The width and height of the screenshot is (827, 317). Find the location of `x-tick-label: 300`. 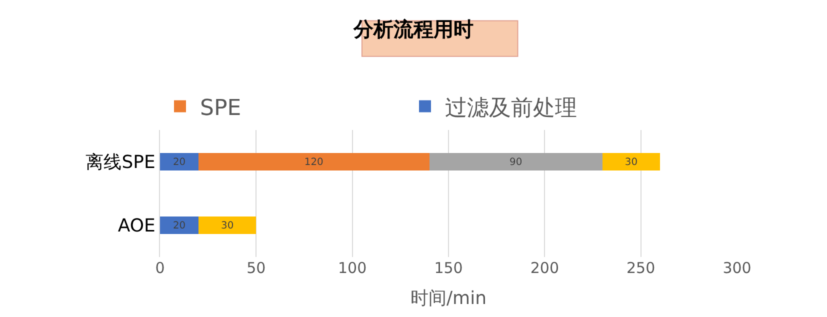

x-tick-label: 300 is located at coordinates (737, 268).